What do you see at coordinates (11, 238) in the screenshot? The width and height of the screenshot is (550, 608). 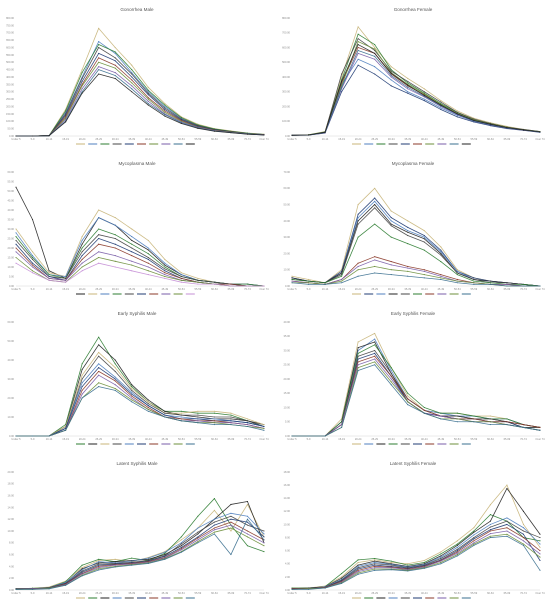 I see `y-tick-label: 25.00` at bounding box center [11, 238].